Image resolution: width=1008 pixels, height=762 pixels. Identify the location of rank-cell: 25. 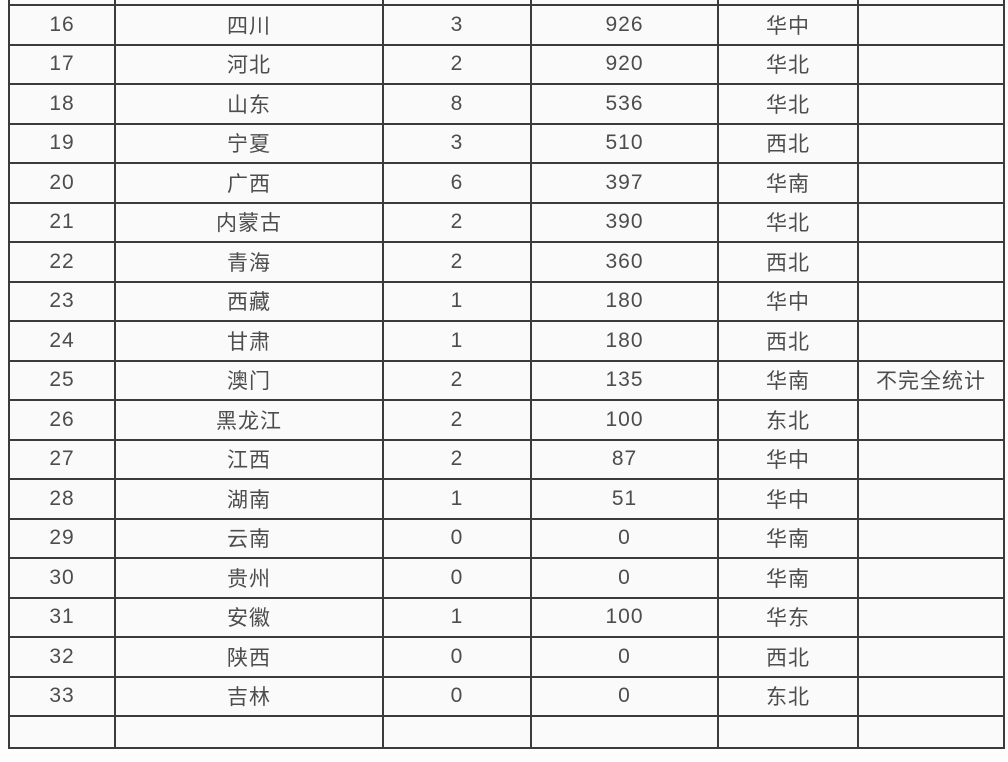
(62, 380).